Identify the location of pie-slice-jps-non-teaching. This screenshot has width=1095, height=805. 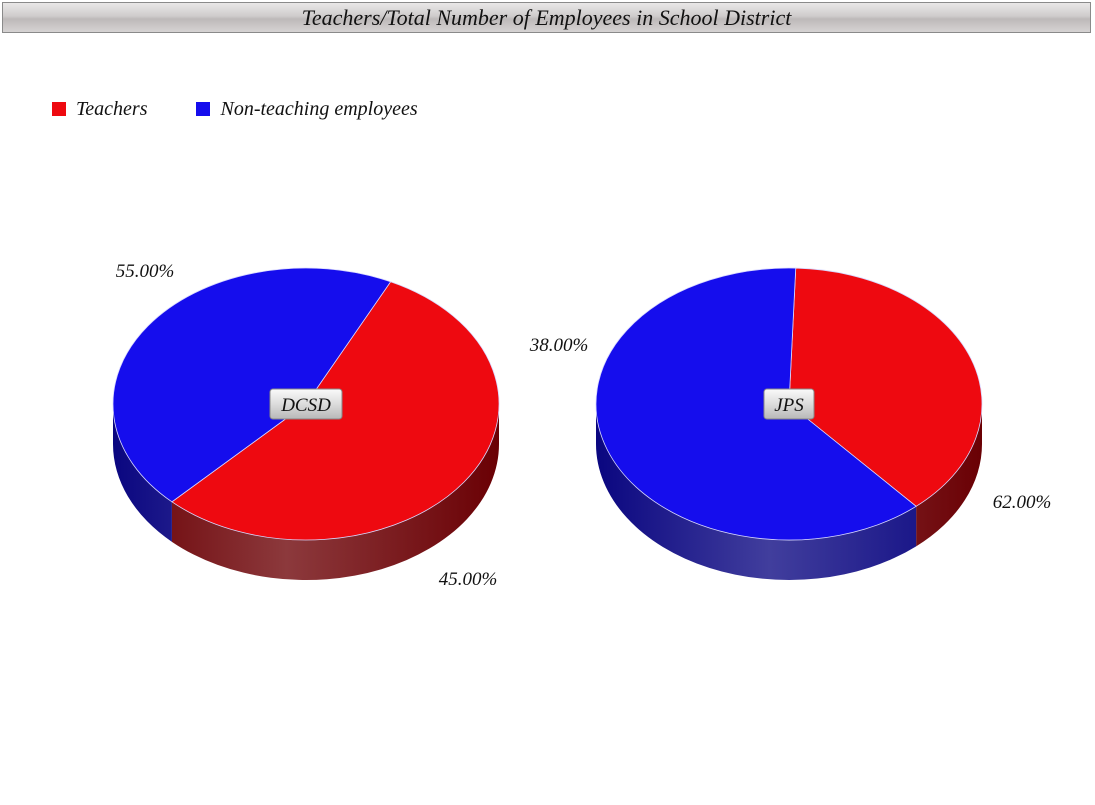
(756, 404).